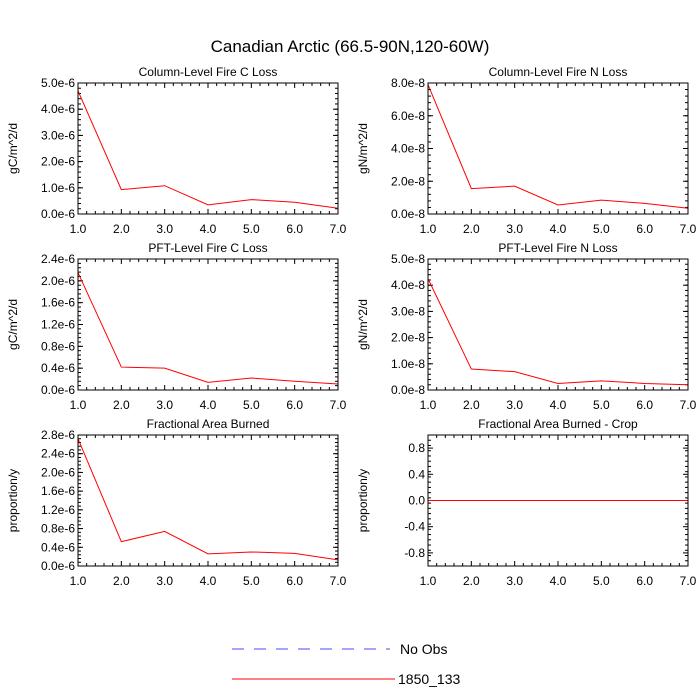 This screenshot has width=700, height=700. What do you see at coordinates (416, 501) in the screenshot?
I see `y-tick-label: 0.0` at bounding box center [416, 501].